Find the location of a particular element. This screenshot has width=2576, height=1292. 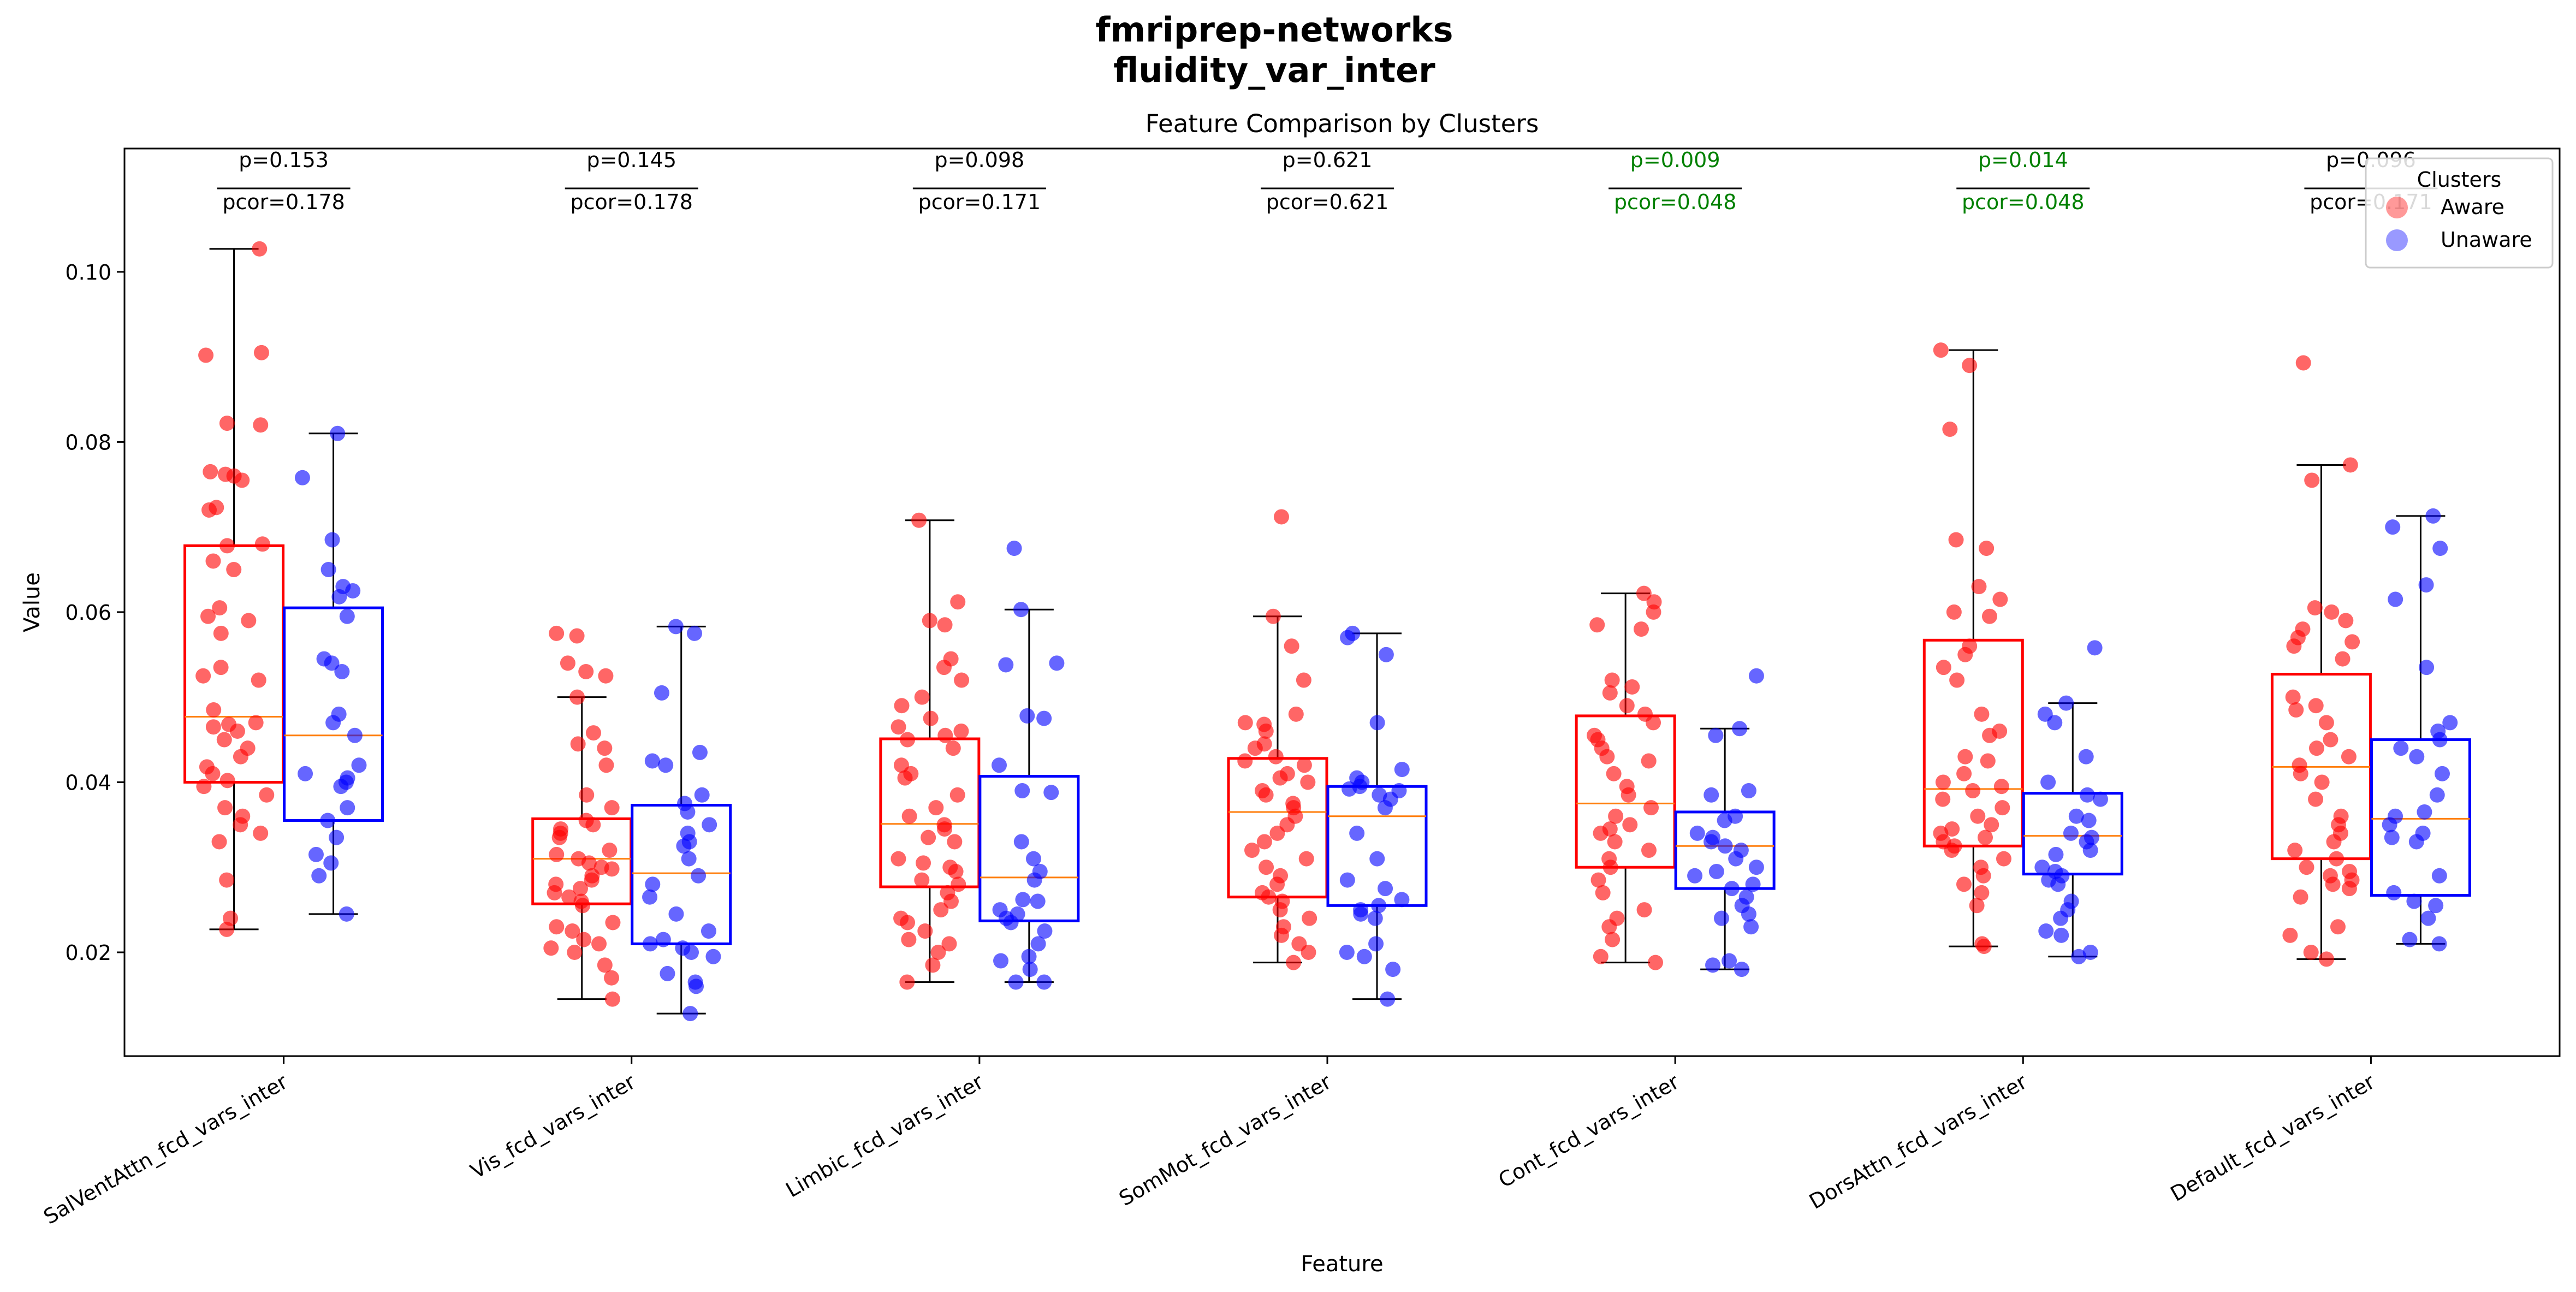

axes-title: Feature Comparison by Clusters is located at coordinates (1342, 123).